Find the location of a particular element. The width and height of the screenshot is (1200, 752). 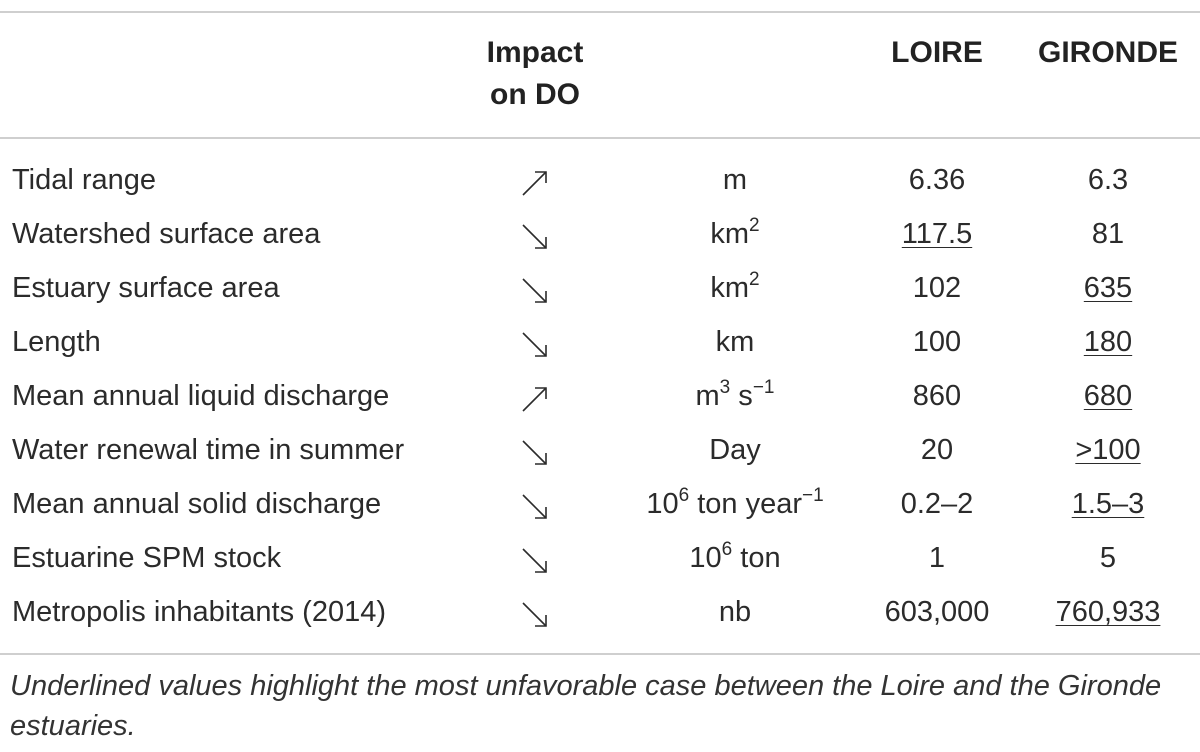

gironde-value: >100 is located at coordinates (1108, 450).